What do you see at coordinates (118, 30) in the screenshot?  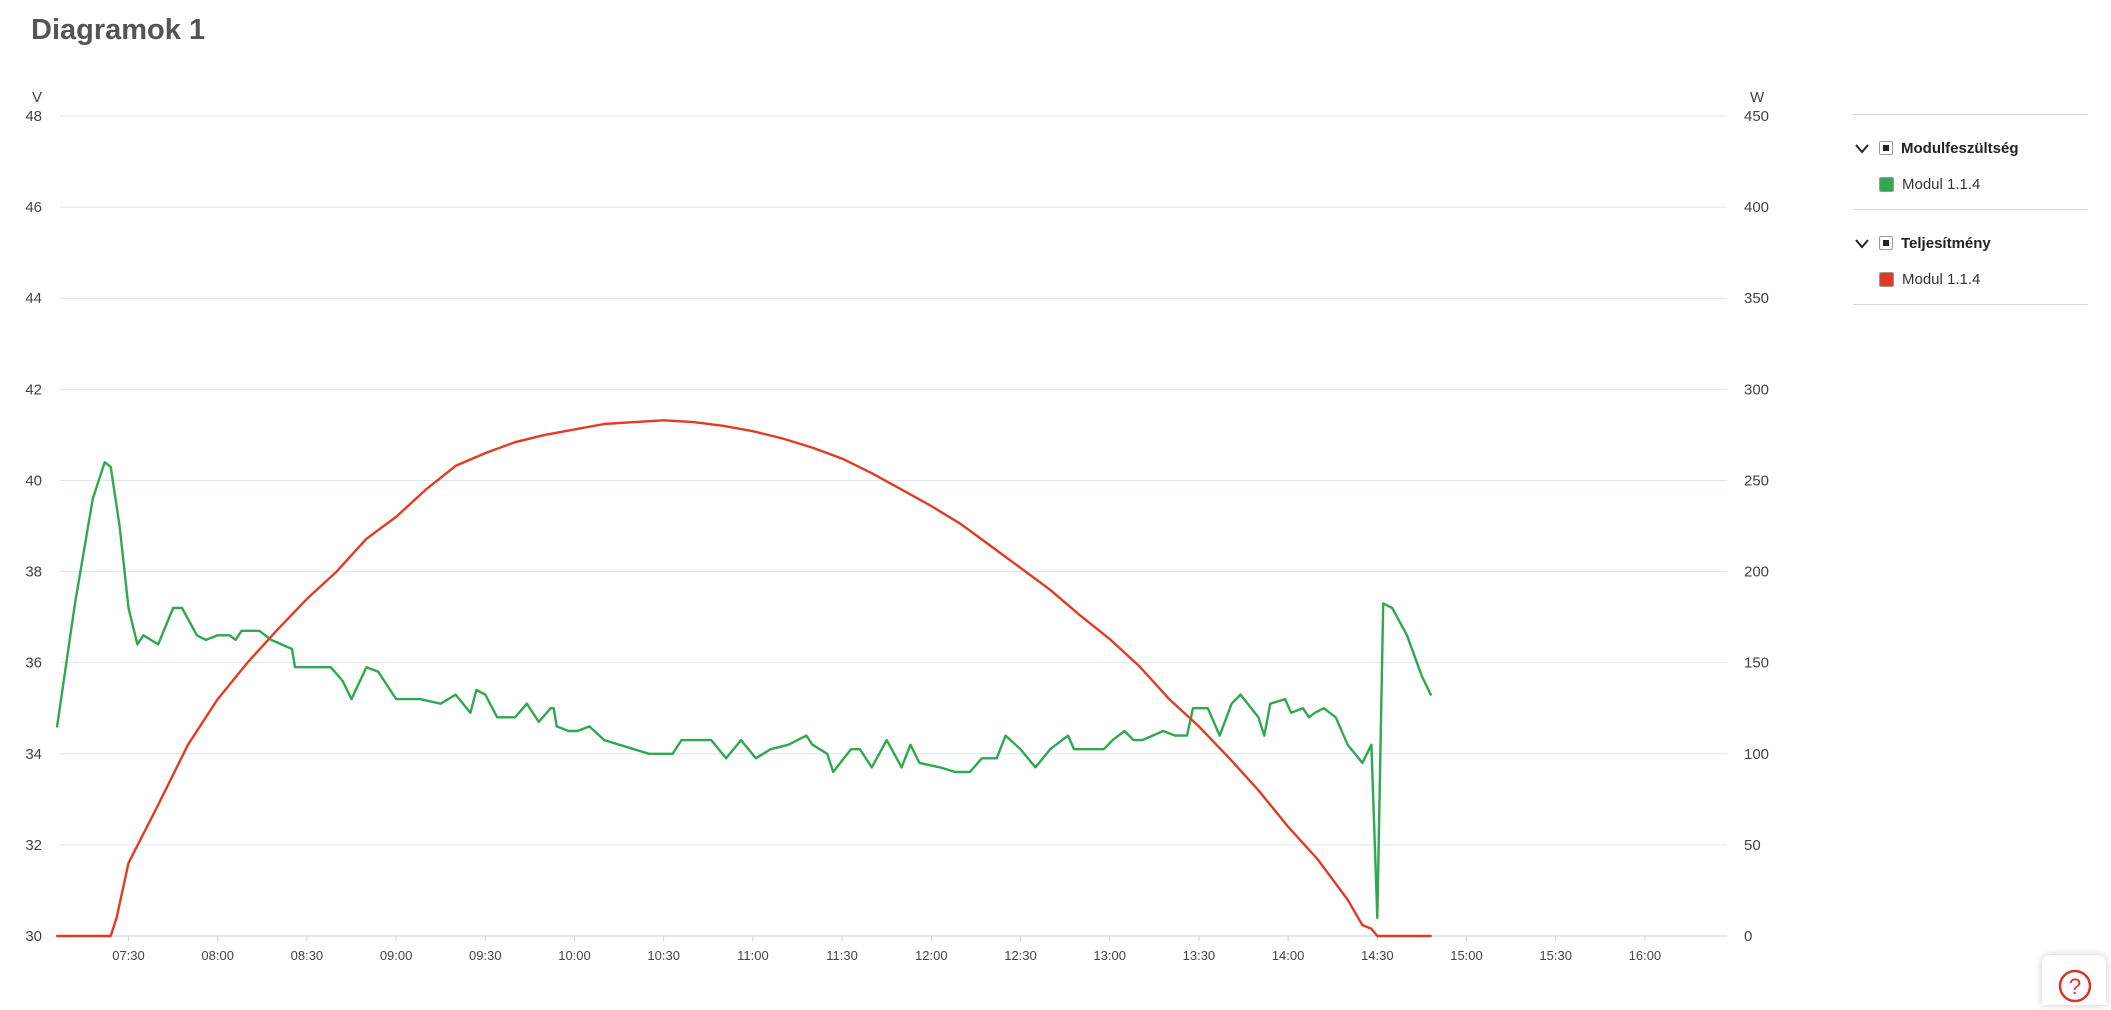 I see `page-title: Diagramok 1` at bounding box center [118, 30].